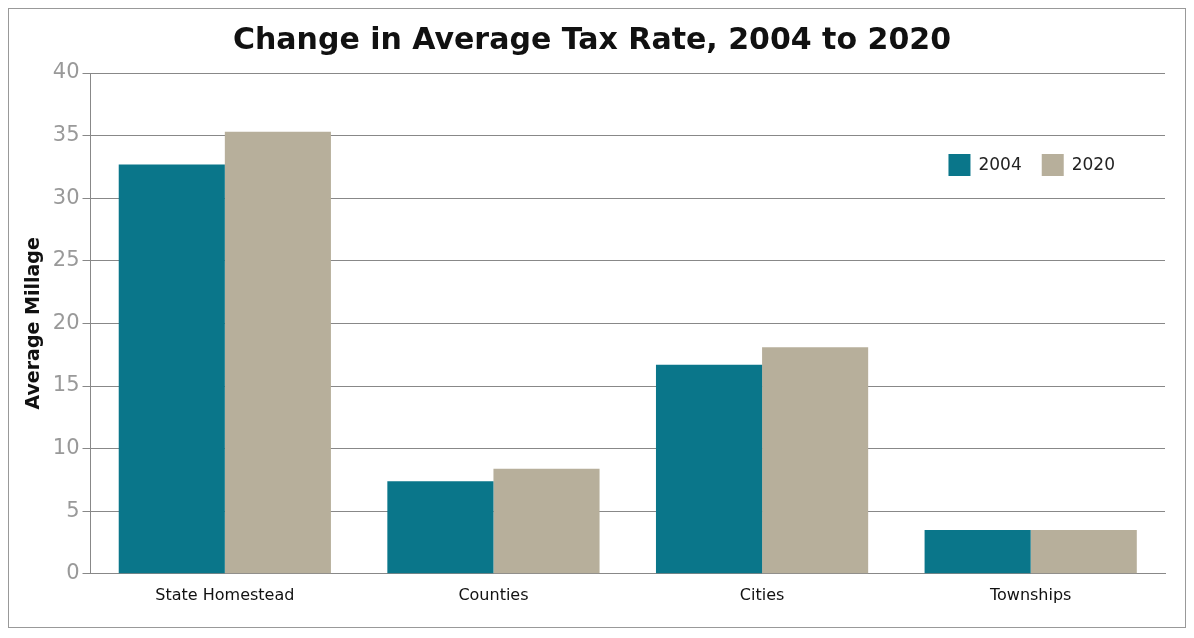 Image resolution: width=1194 pixels, height=638 pixels. I want to click on x-tick-label: Townships, so click(1030, 594).